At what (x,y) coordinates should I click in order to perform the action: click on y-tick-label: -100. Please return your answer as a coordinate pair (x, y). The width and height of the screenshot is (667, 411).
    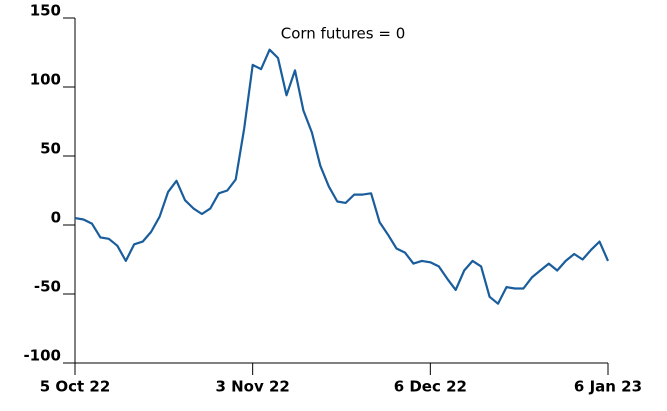
    Looking at the image, I should click on (42, 356).